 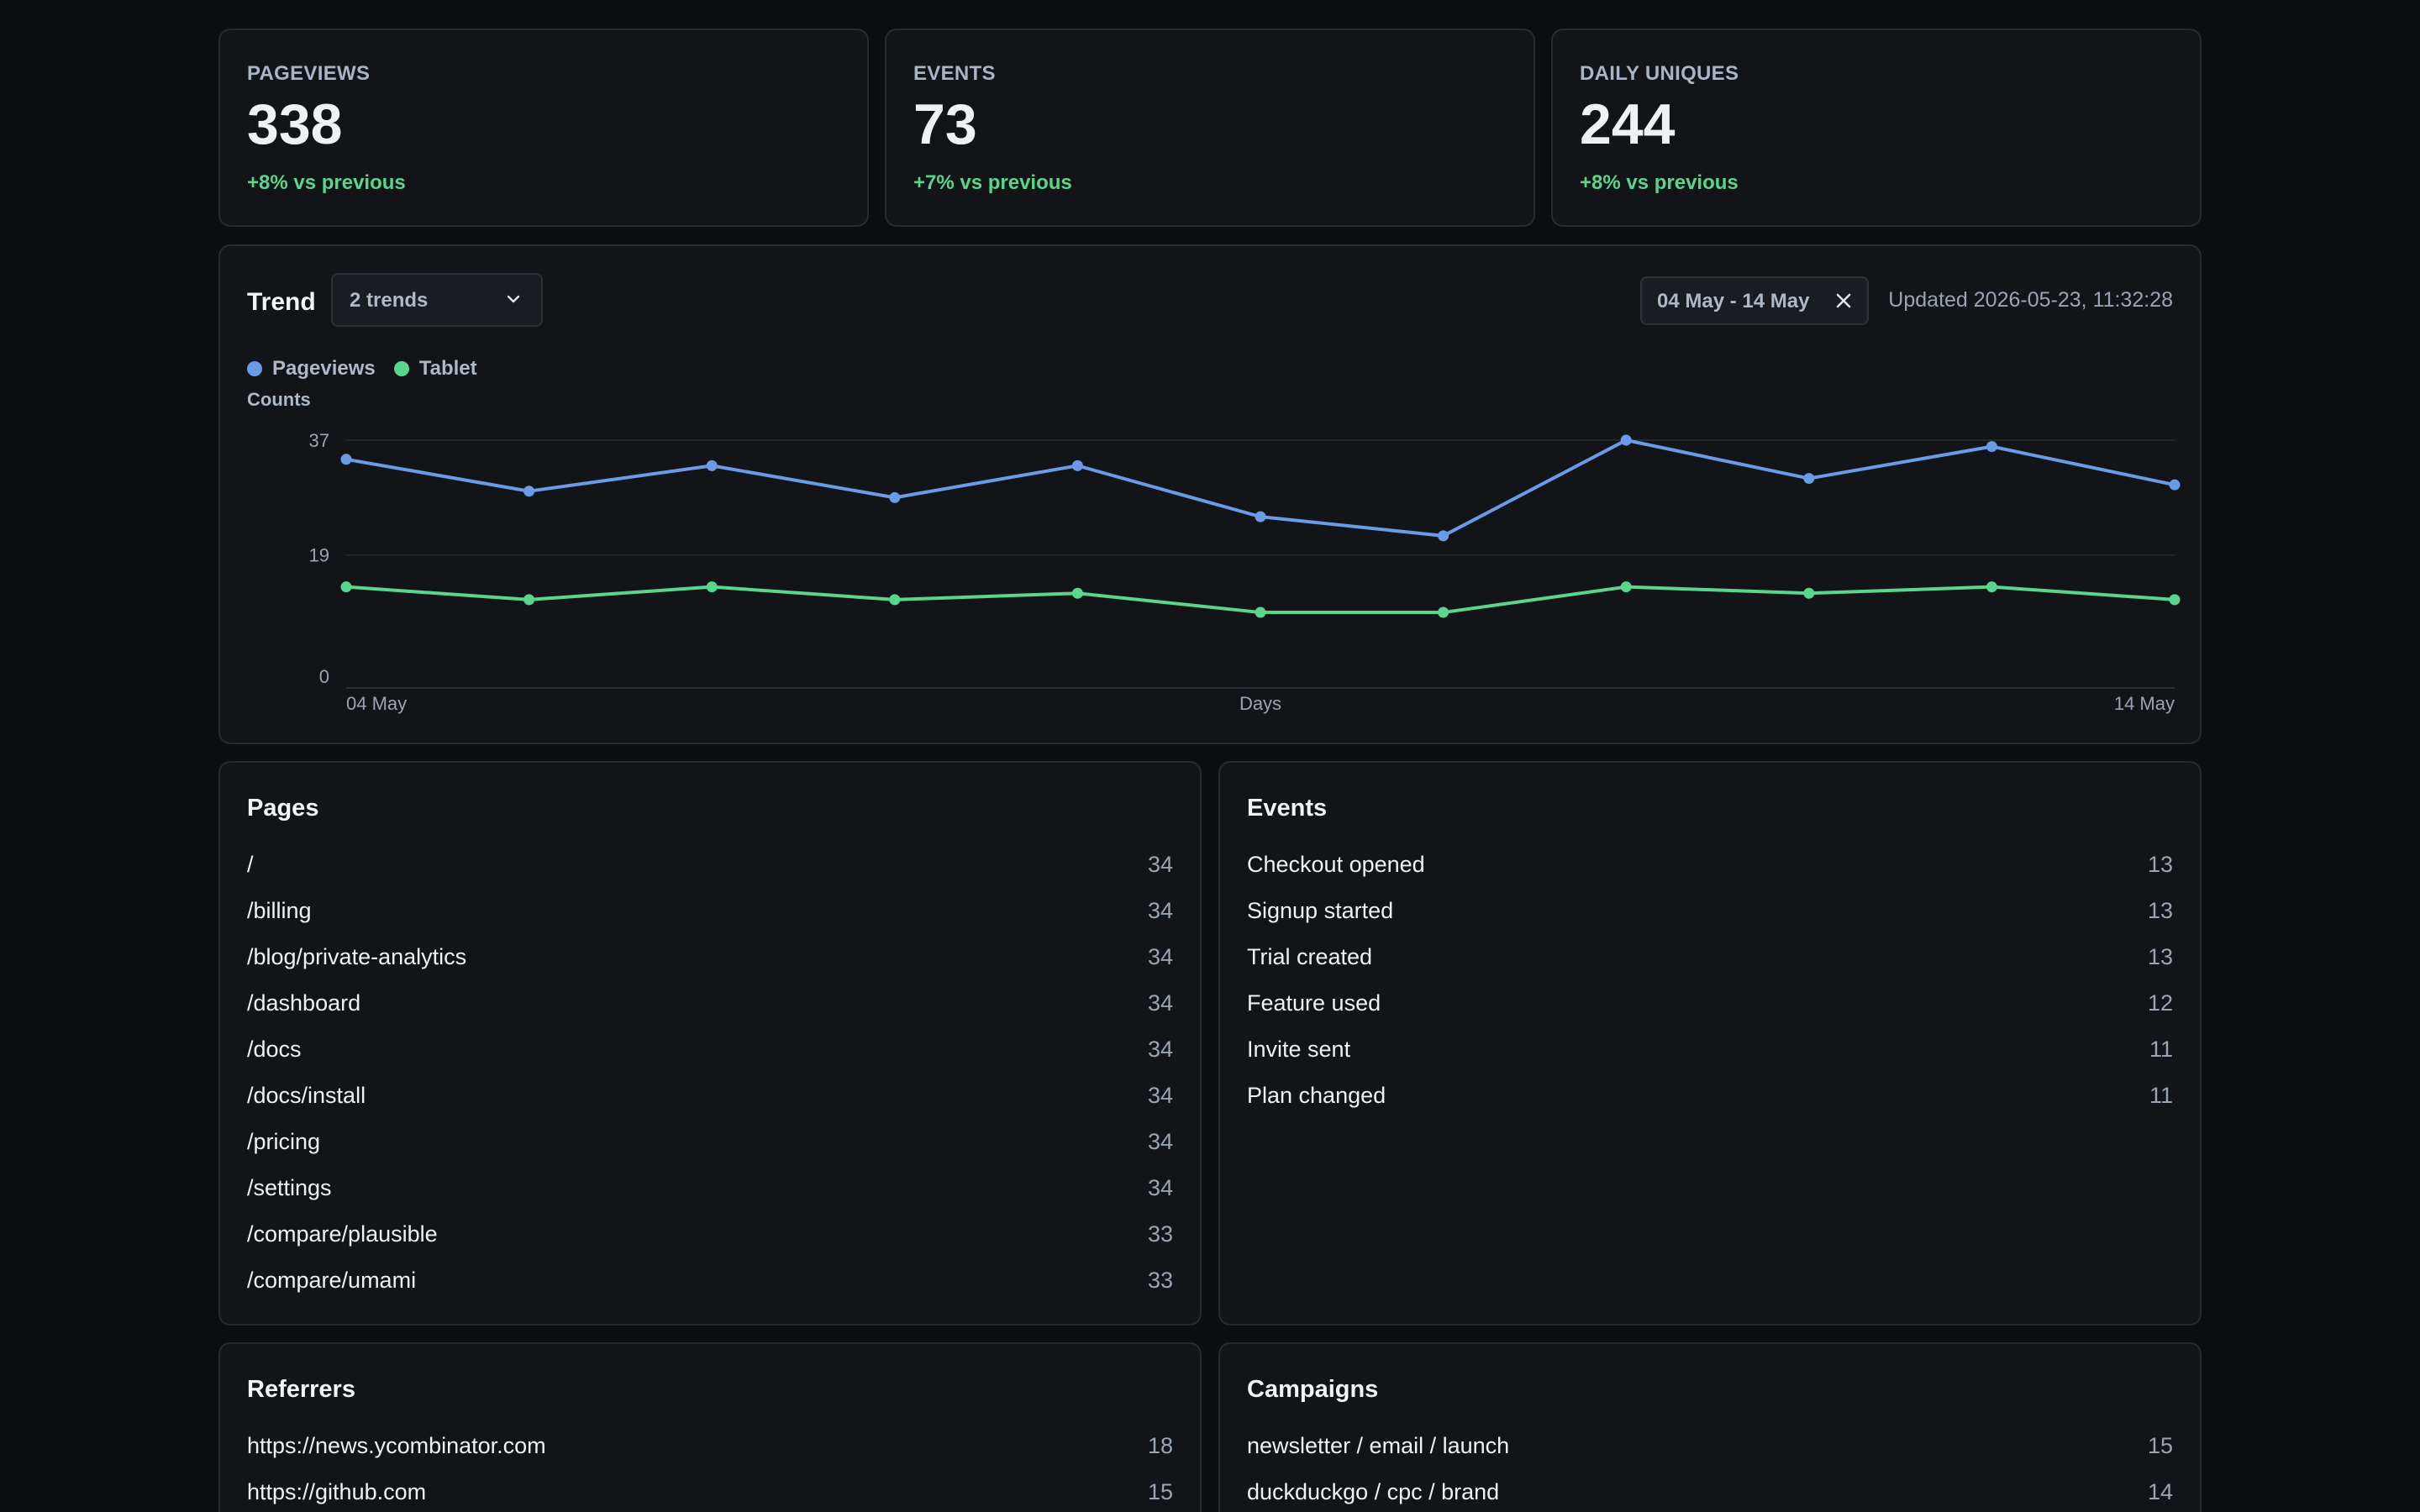 What do you see at coordinates (1876, 128) in the screenshot?
I see `stat-card-daily-uniques: DAILY UNIQUES 244 +8% vs previous` at bounding box center [1876, 128].